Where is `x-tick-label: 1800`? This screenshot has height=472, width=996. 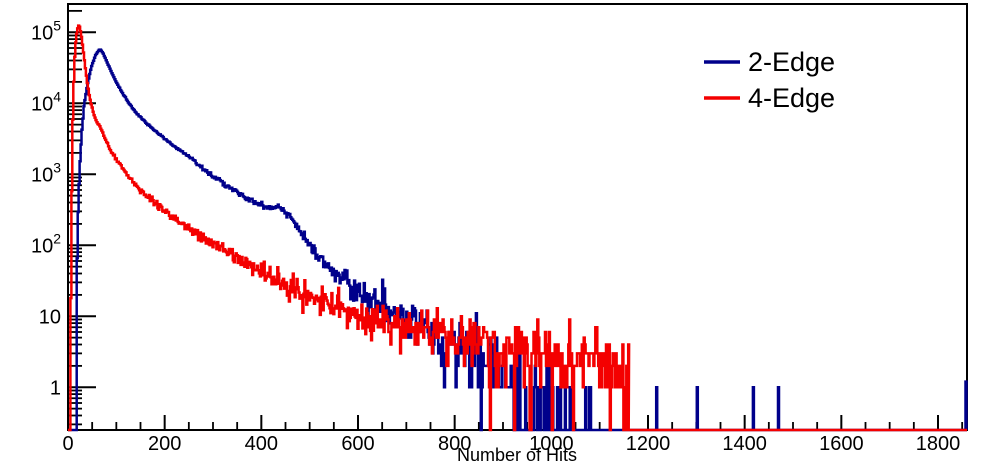
x-tick-label: 1800 is located at coordinates (938, 444).